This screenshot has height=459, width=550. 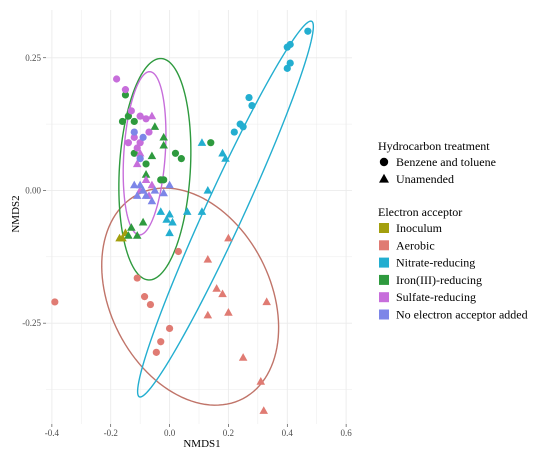 What do you see at coordinates (435, 263) in the screenshot?
I see `color-legend-label: Nitrate-reducing` at bounding box center [435, 263].